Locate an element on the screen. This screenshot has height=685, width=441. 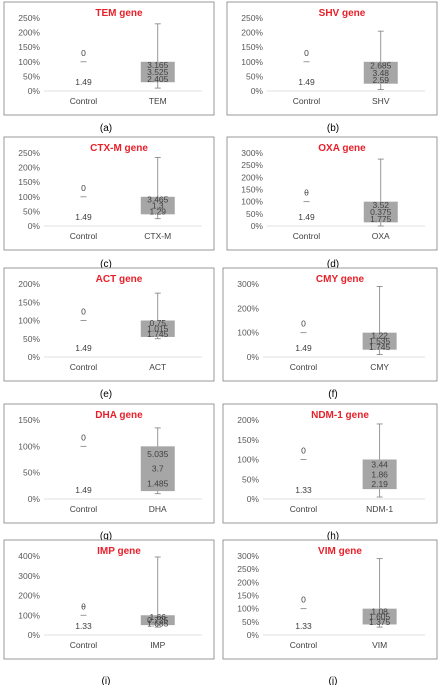
chart-title: ACT gene is located at coordinates (119, 279).